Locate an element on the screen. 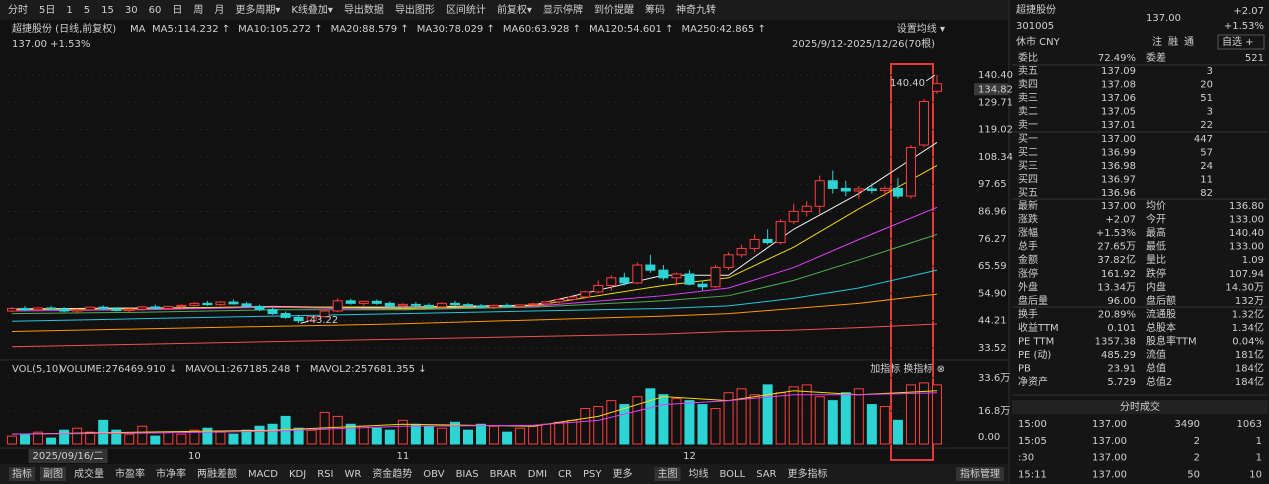 This screenshot has height=484, width=1269. toolbar-item: 区间统计 is located at coordinates (466, 9).